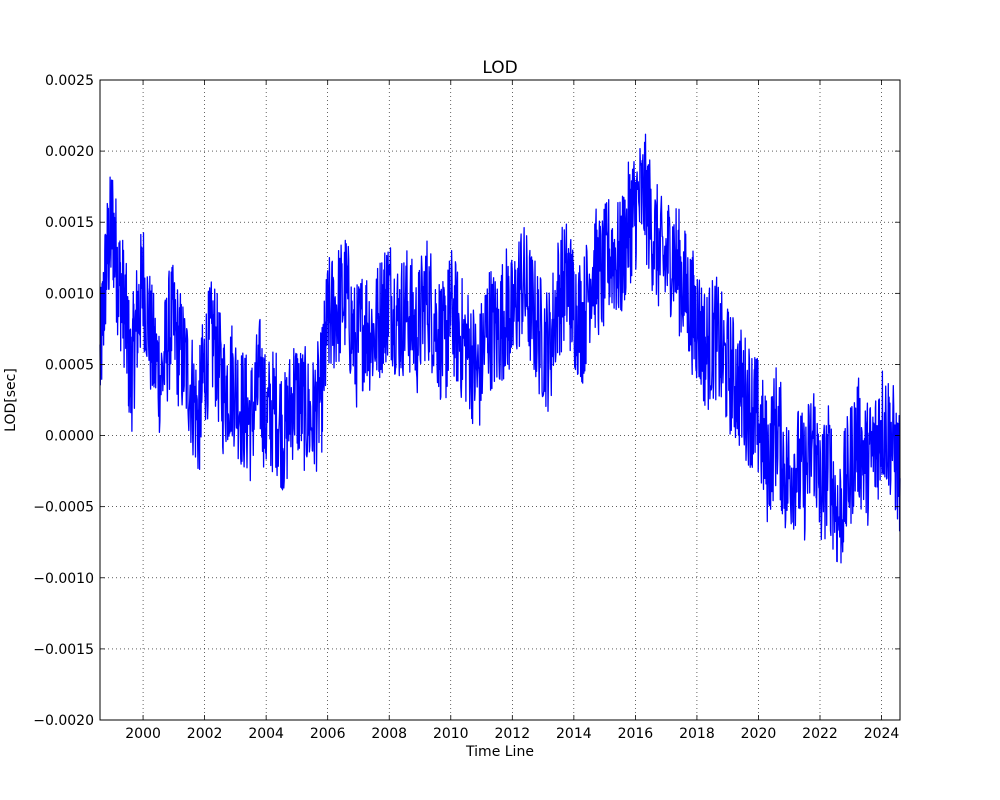  Describe the element at coordinates (697, 734) in the screenshot. I see `x-tick-label: 2018` at that location.